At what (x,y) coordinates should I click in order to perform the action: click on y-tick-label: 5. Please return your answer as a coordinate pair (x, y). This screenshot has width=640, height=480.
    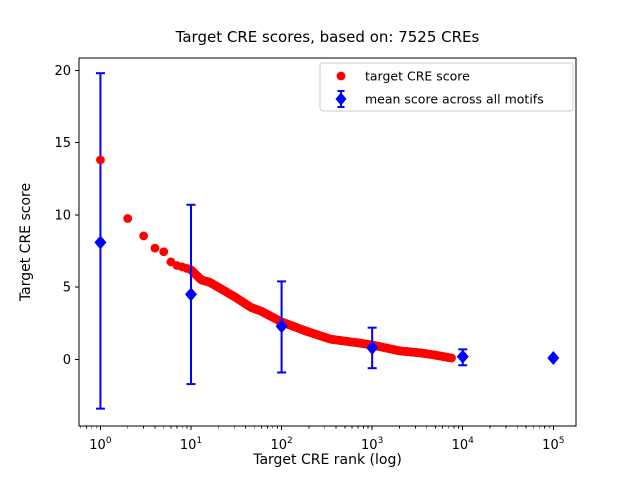
    Looking at the image, I should click on (67, 288).